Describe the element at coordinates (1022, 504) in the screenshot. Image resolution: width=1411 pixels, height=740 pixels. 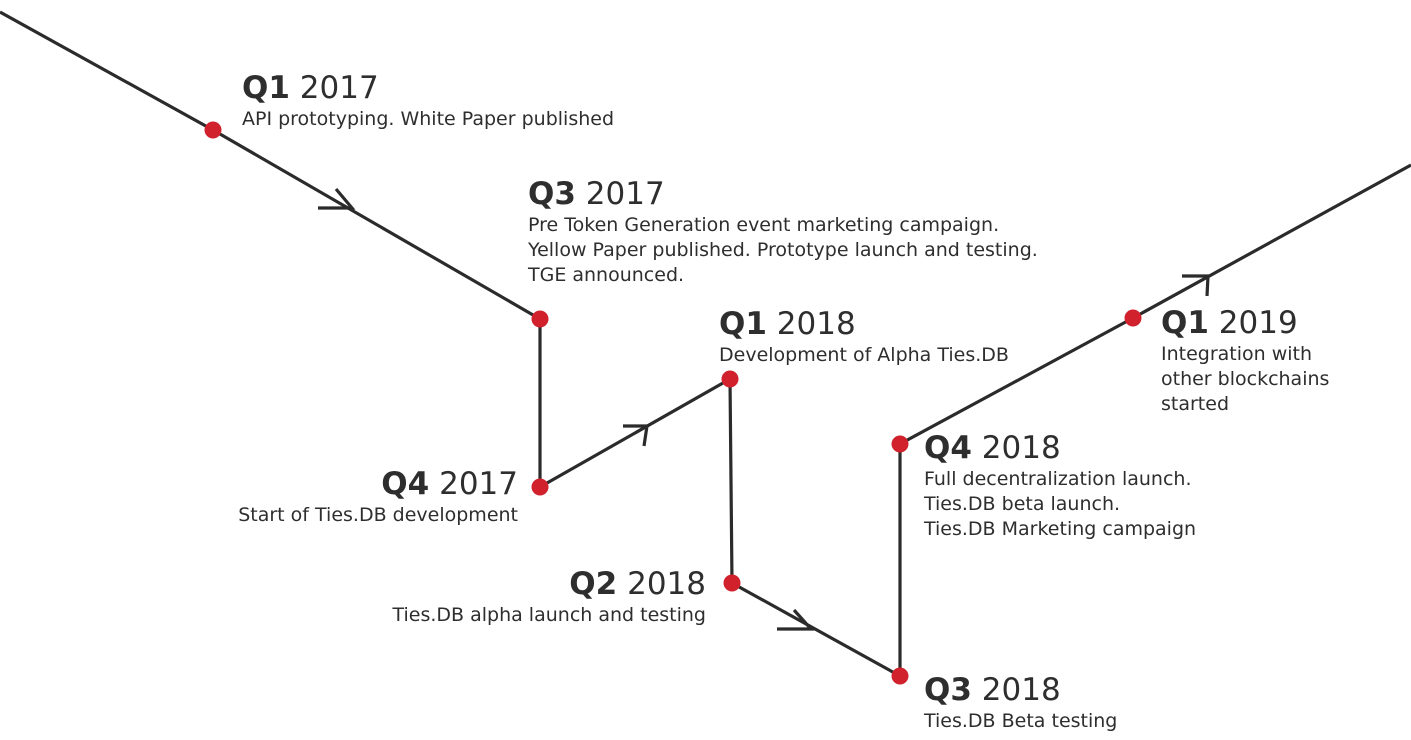
I see `description-line: Ties.DB beta launch.` at that location.